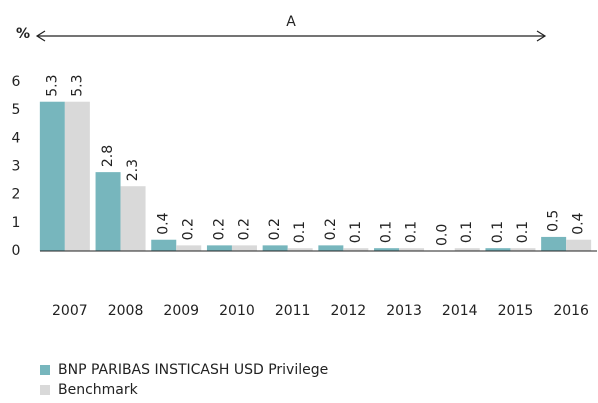  I want to click on value-label: 0.5, so click(554, 221).